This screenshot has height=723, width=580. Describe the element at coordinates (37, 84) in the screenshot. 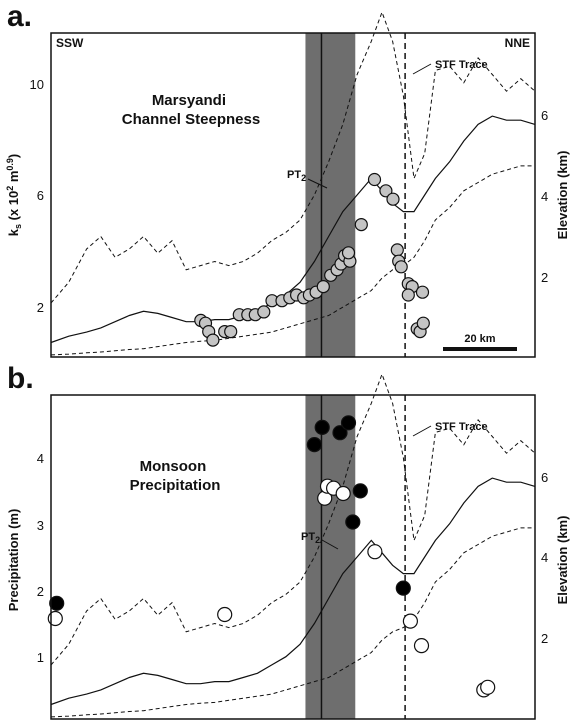

I see `y-tick-label: 10` at that location.